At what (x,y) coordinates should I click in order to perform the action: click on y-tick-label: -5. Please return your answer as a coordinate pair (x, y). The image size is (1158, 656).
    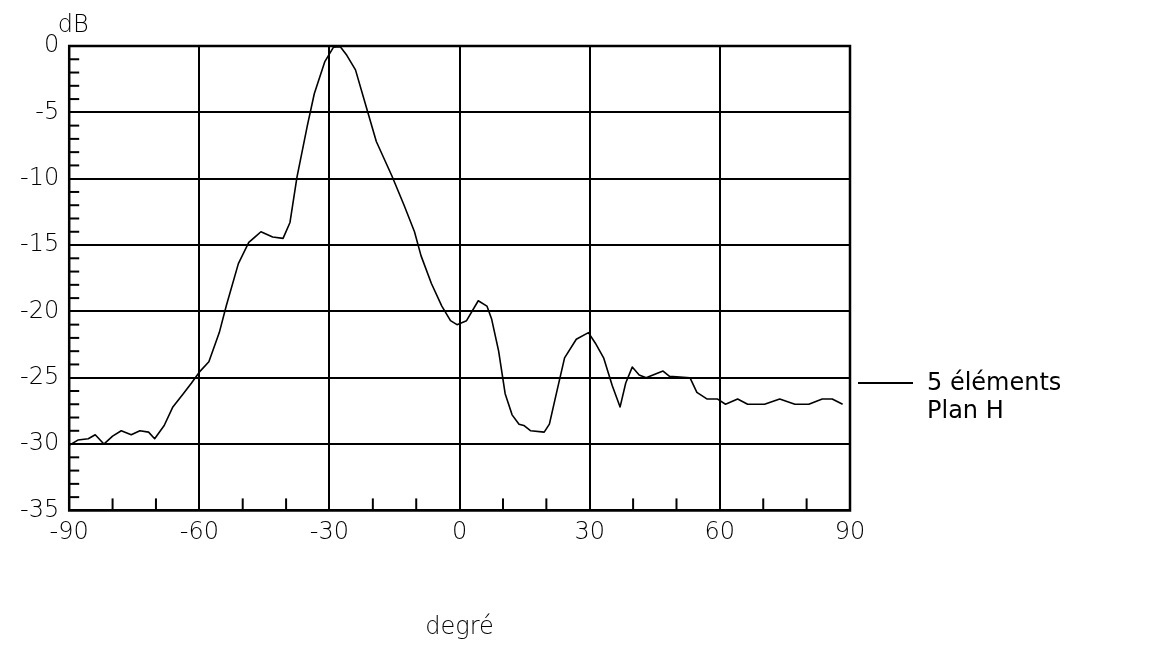
    Looking at the image, I should click on (47, 110).